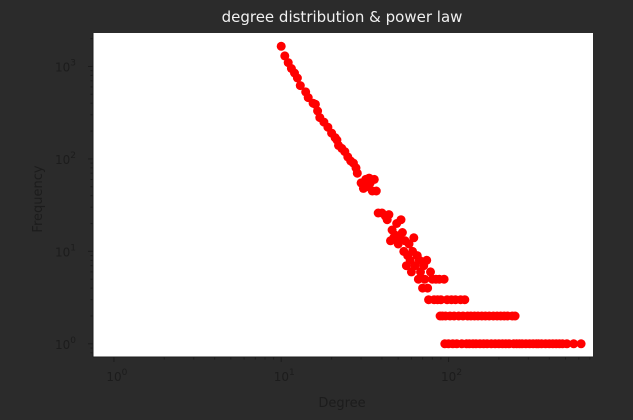  What do you see at coordinates (348, 370) in the screenshot?
I see `x-tick-labels: 10⁰ 10¹ 10²` at bounding box center [348, 370].